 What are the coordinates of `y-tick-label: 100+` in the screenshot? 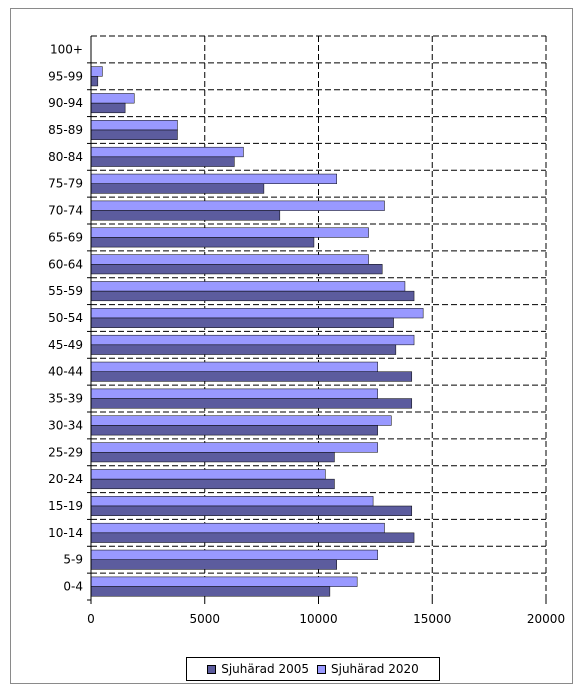 It's located at (66, 49).